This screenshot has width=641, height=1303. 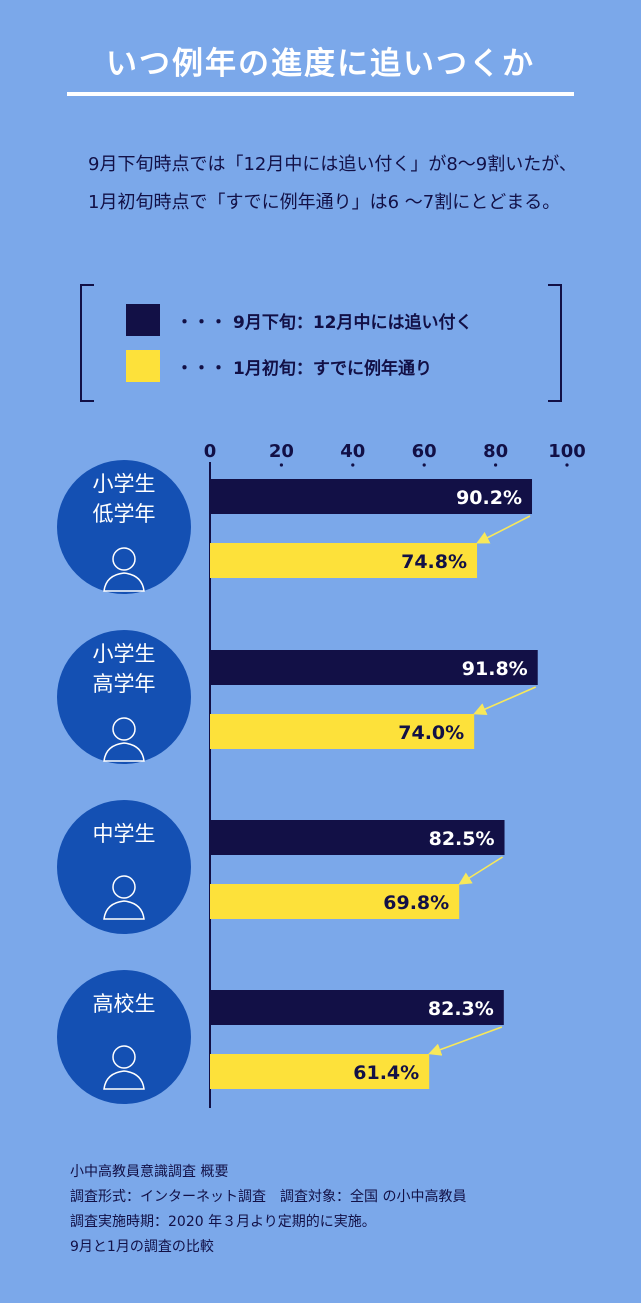 I want to click on x-tick-label: 100, so click(x=567, y=451).